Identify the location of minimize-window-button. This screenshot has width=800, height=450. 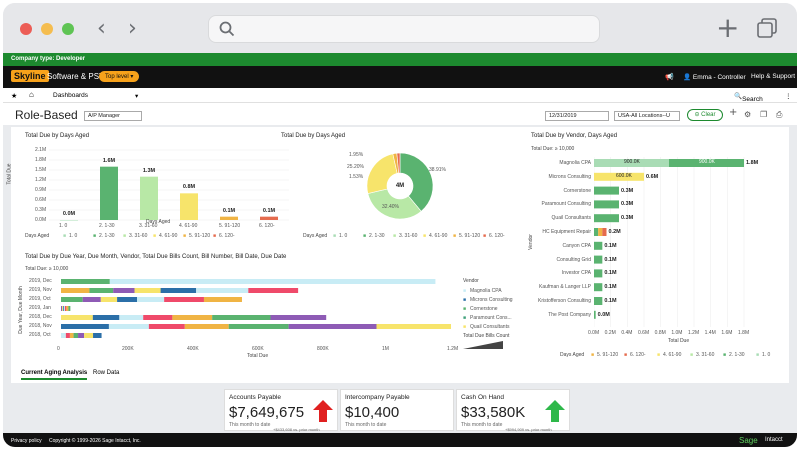
(47, 29).